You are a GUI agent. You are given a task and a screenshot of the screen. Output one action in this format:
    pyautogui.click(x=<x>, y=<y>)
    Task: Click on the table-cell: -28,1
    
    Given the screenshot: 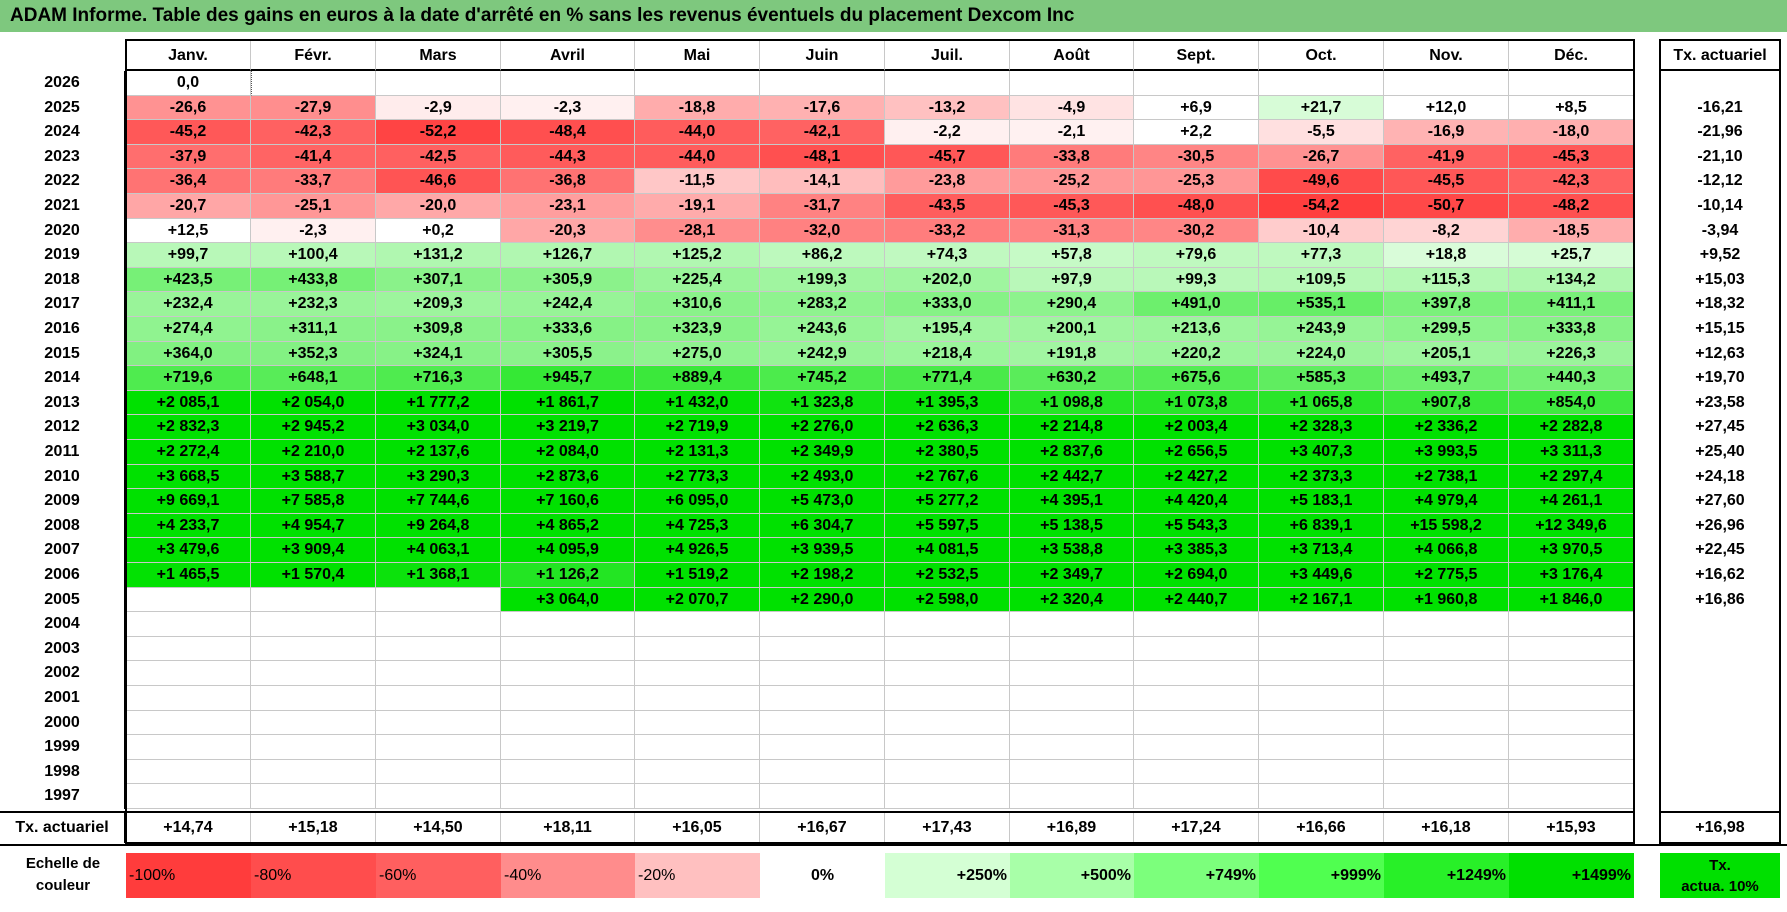 What is the action you would take?
    pyautogui.click(x=697, y=231)
    